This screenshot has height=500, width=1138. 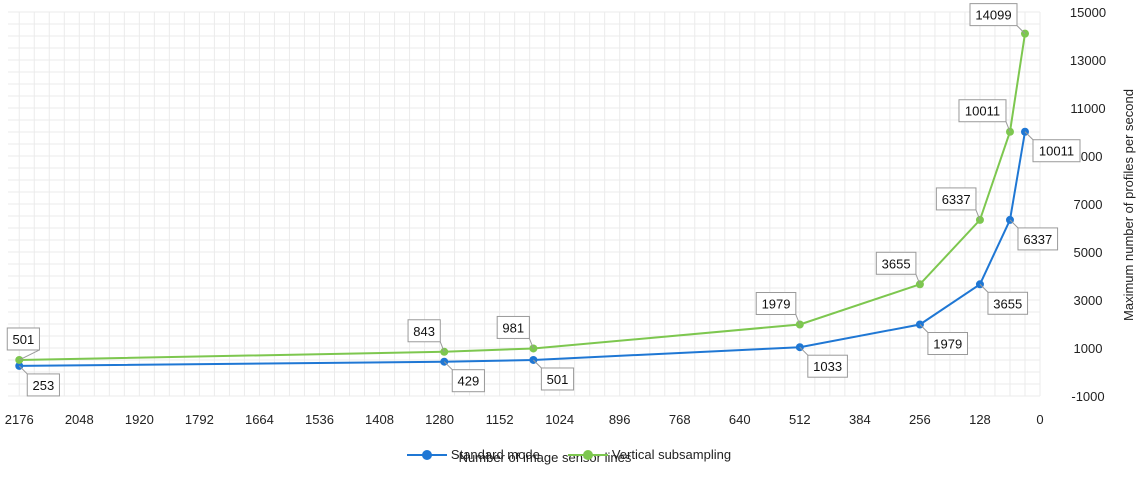 What do you see at coordinates (559, 419) in the screenshot?
I see `x-tick-label: 1024` at bounding box center [559, 419].